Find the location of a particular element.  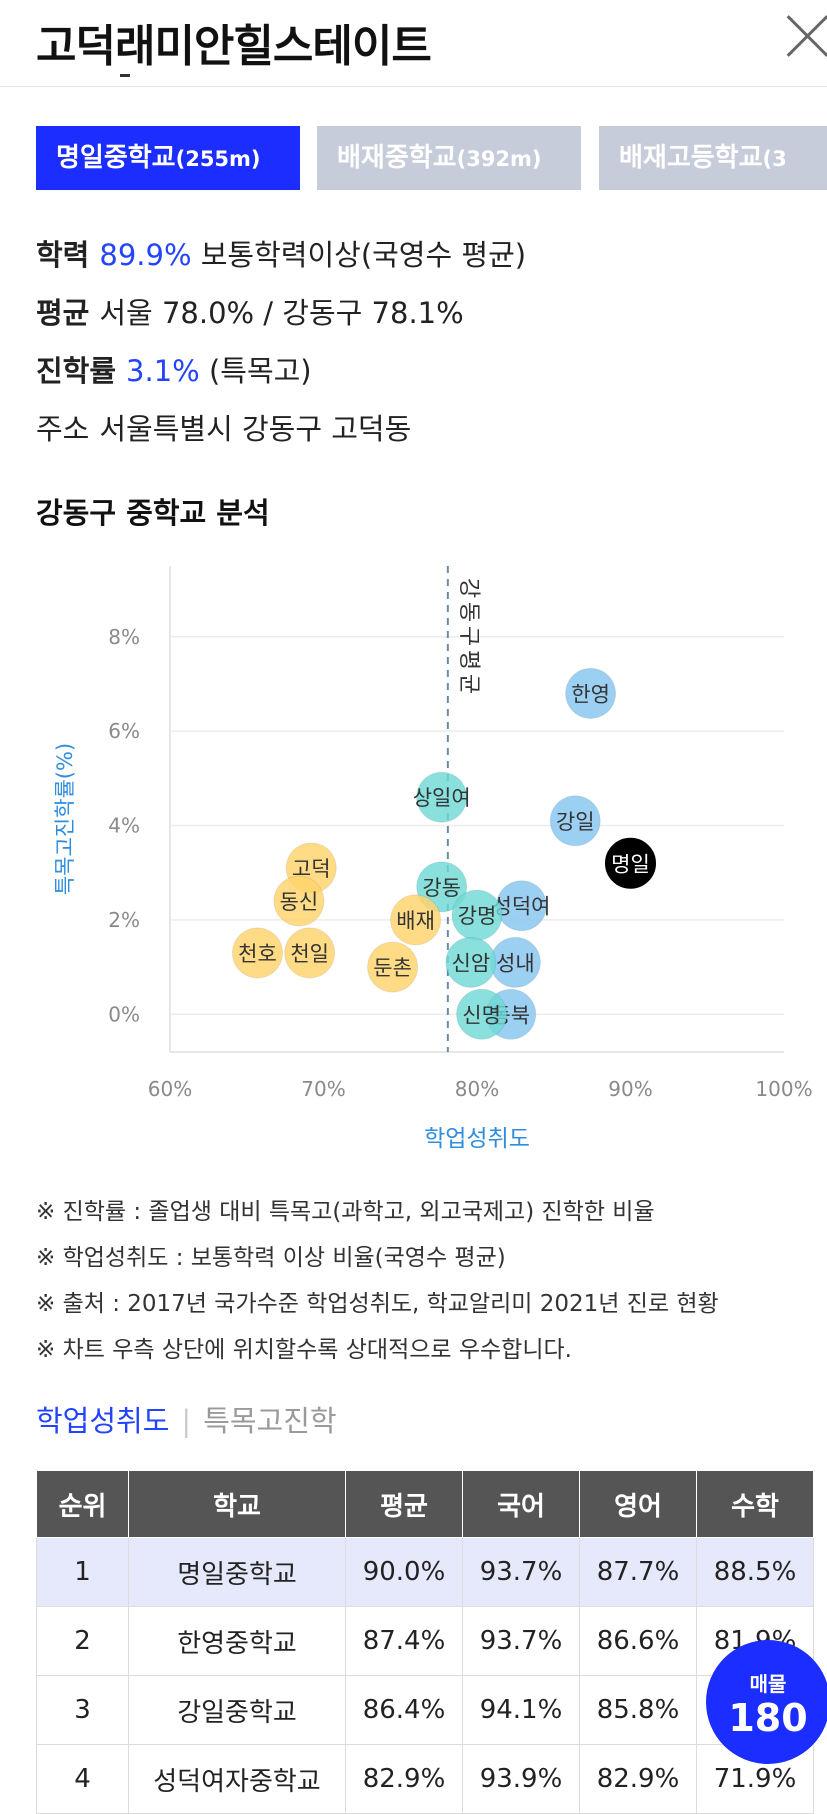

y-tick-label: 4% is located at coordinates (124, 826).